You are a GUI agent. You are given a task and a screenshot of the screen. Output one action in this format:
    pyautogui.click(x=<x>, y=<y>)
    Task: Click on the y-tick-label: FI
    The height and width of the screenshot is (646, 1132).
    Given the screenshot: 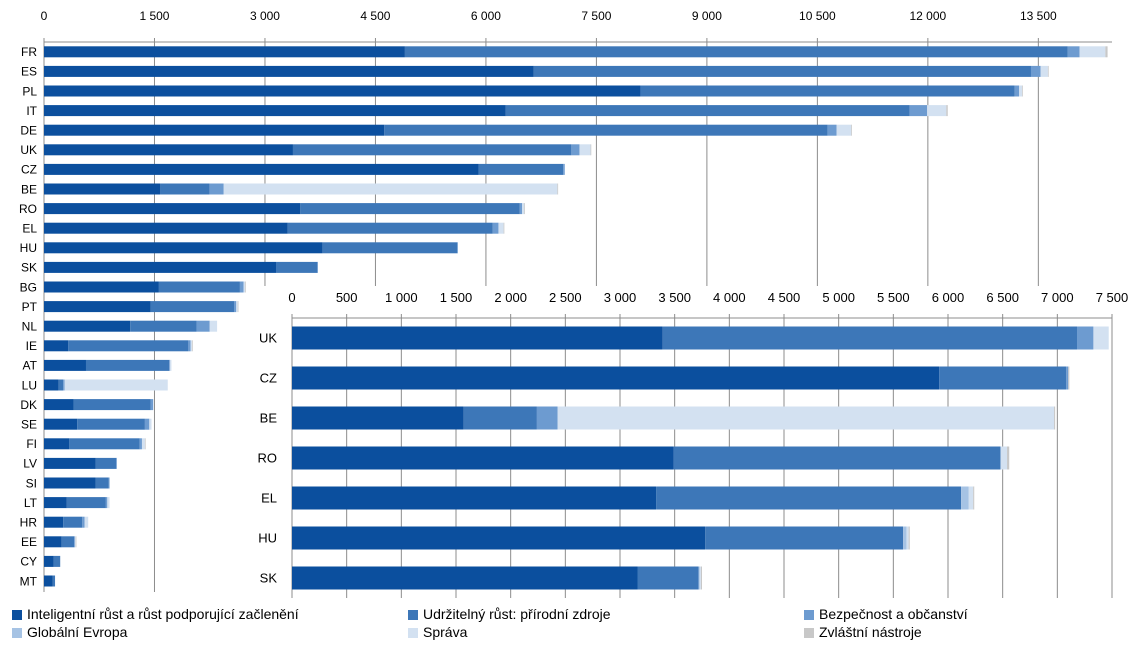 What is the action you would take?
    pyautogui.click(x=31, y=444)
    